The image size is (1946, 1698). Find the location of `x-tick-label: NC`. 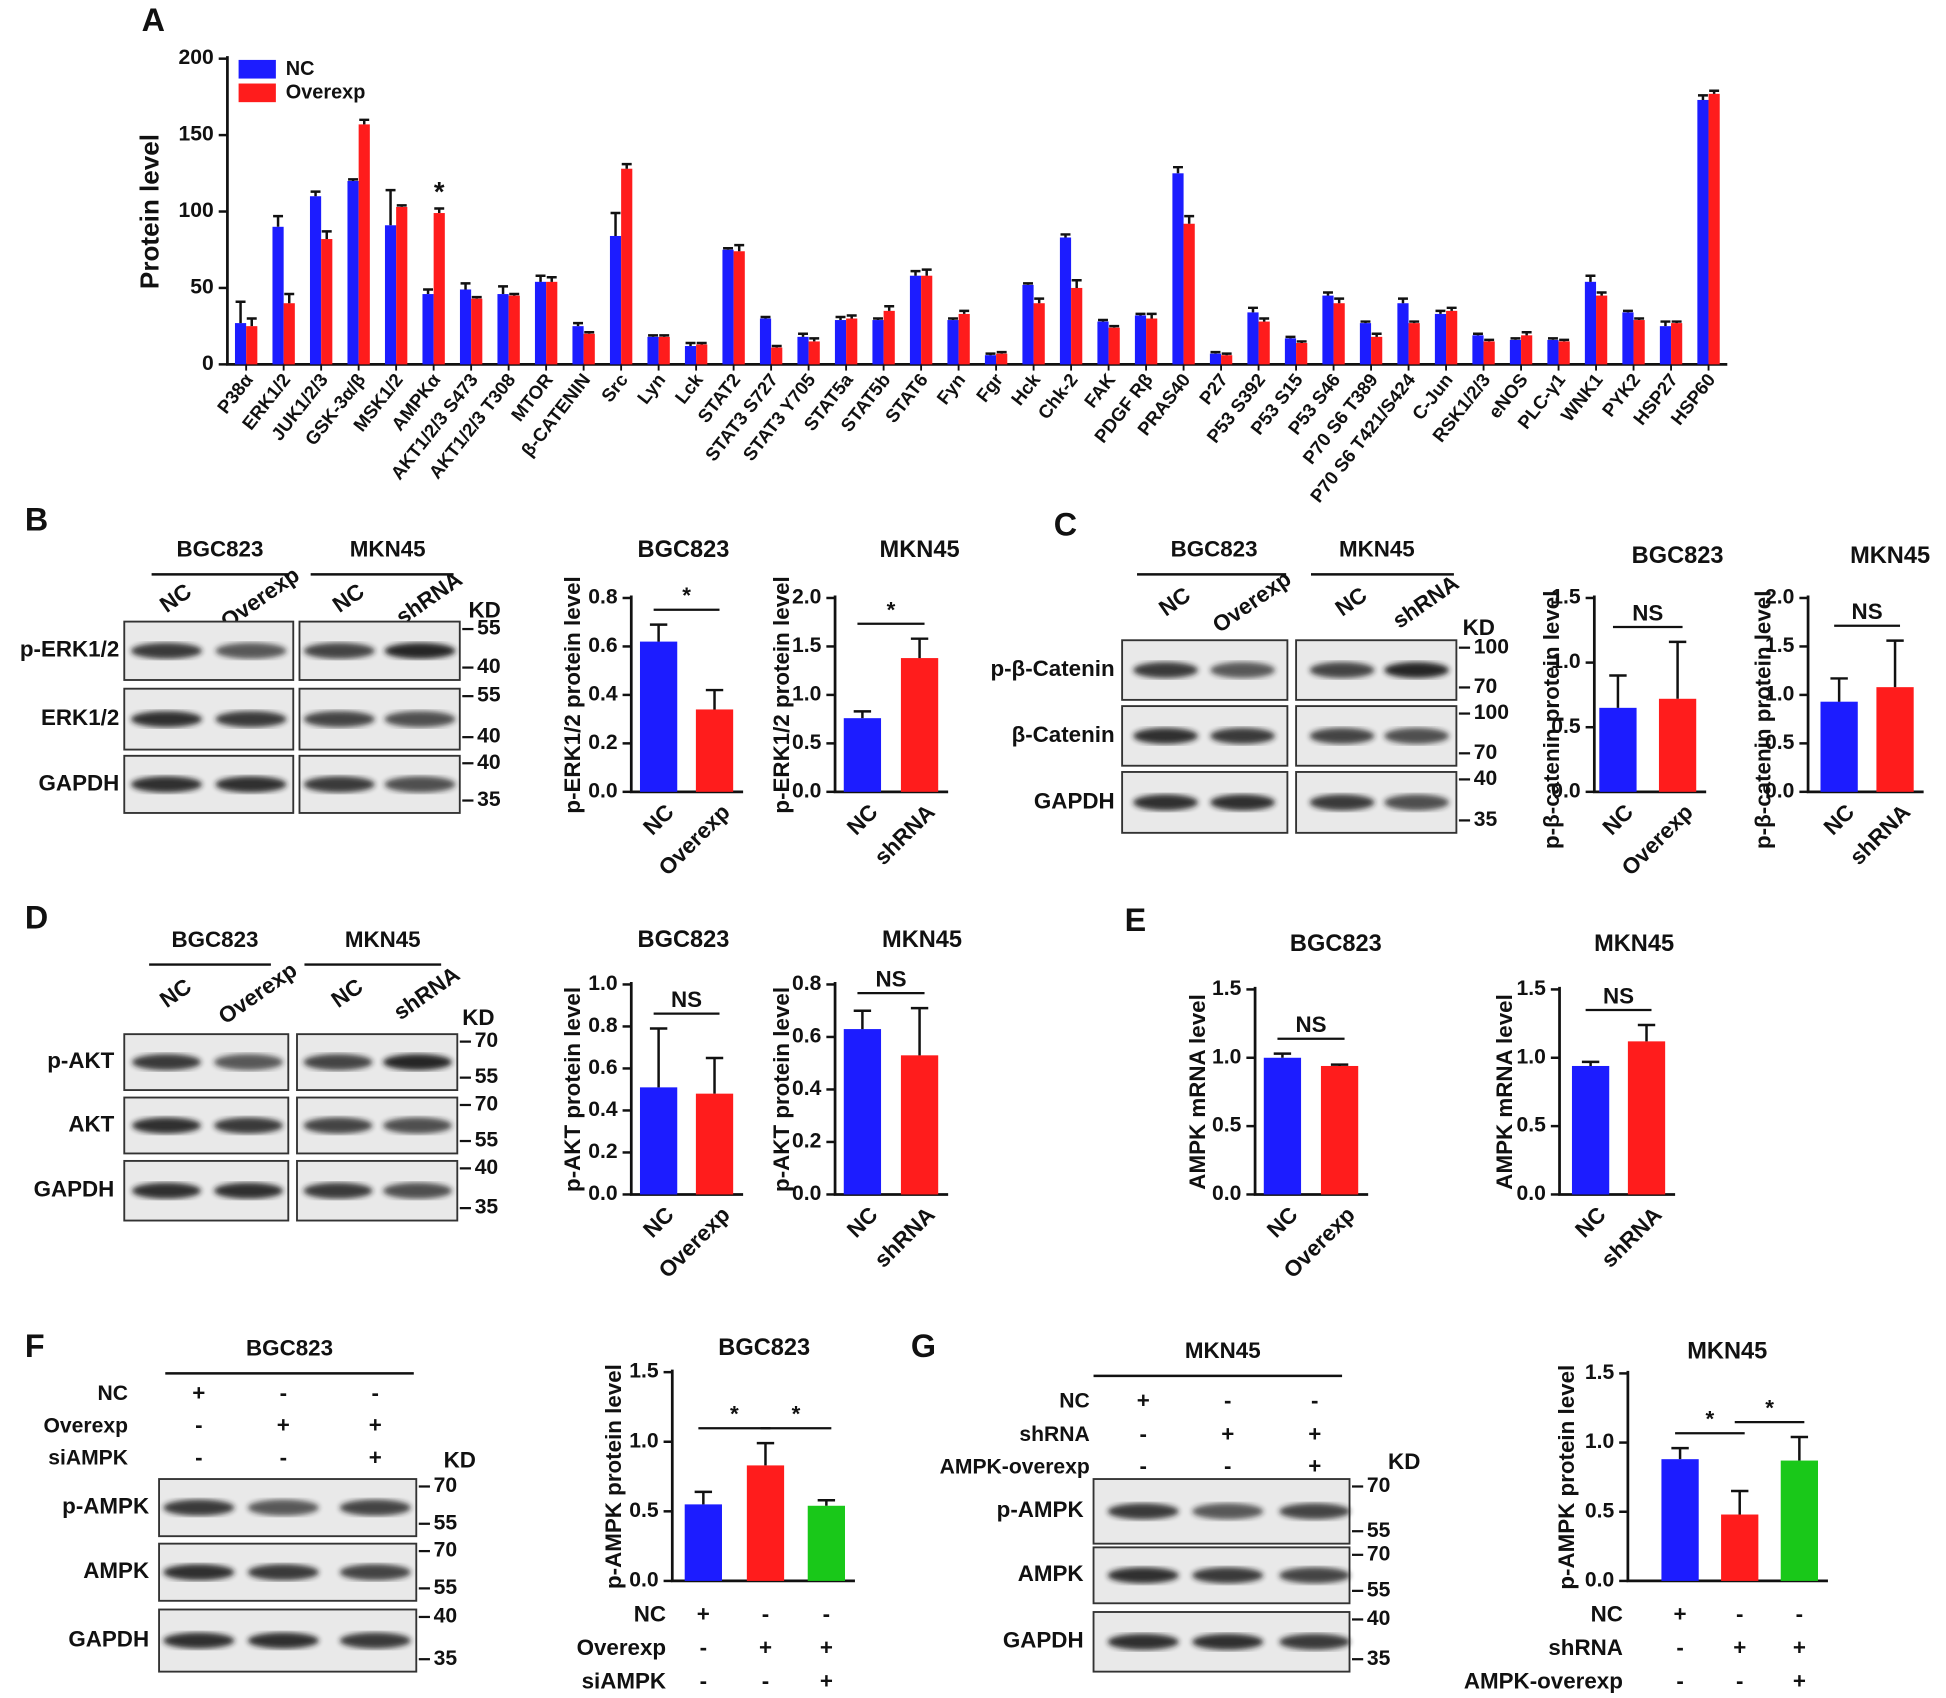

x-tick-label: NC is located at coordinates (1282, 1222).